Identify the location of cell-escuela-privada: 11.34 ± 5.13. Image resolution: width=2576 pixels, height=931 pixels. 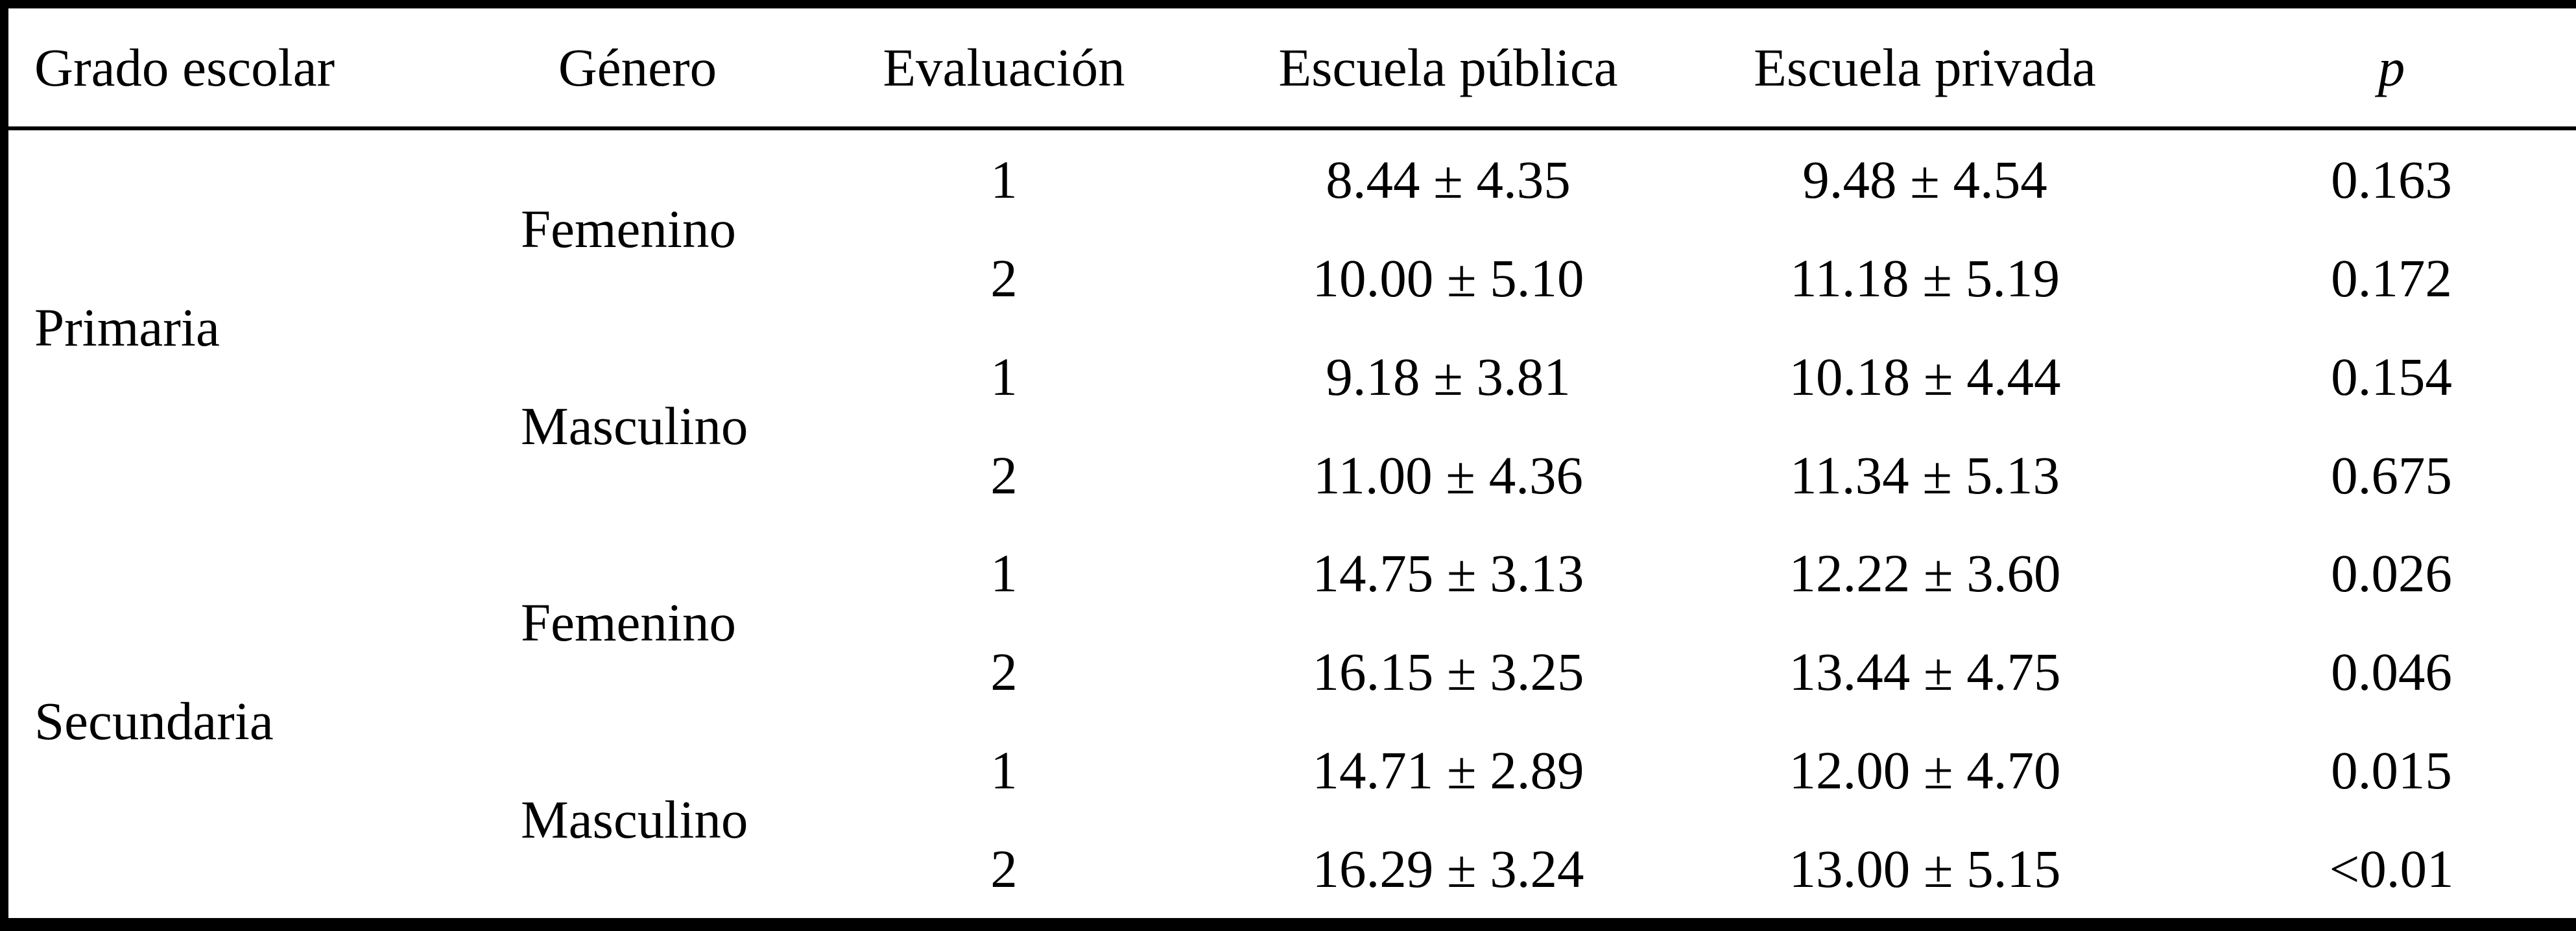
(1925, 475).